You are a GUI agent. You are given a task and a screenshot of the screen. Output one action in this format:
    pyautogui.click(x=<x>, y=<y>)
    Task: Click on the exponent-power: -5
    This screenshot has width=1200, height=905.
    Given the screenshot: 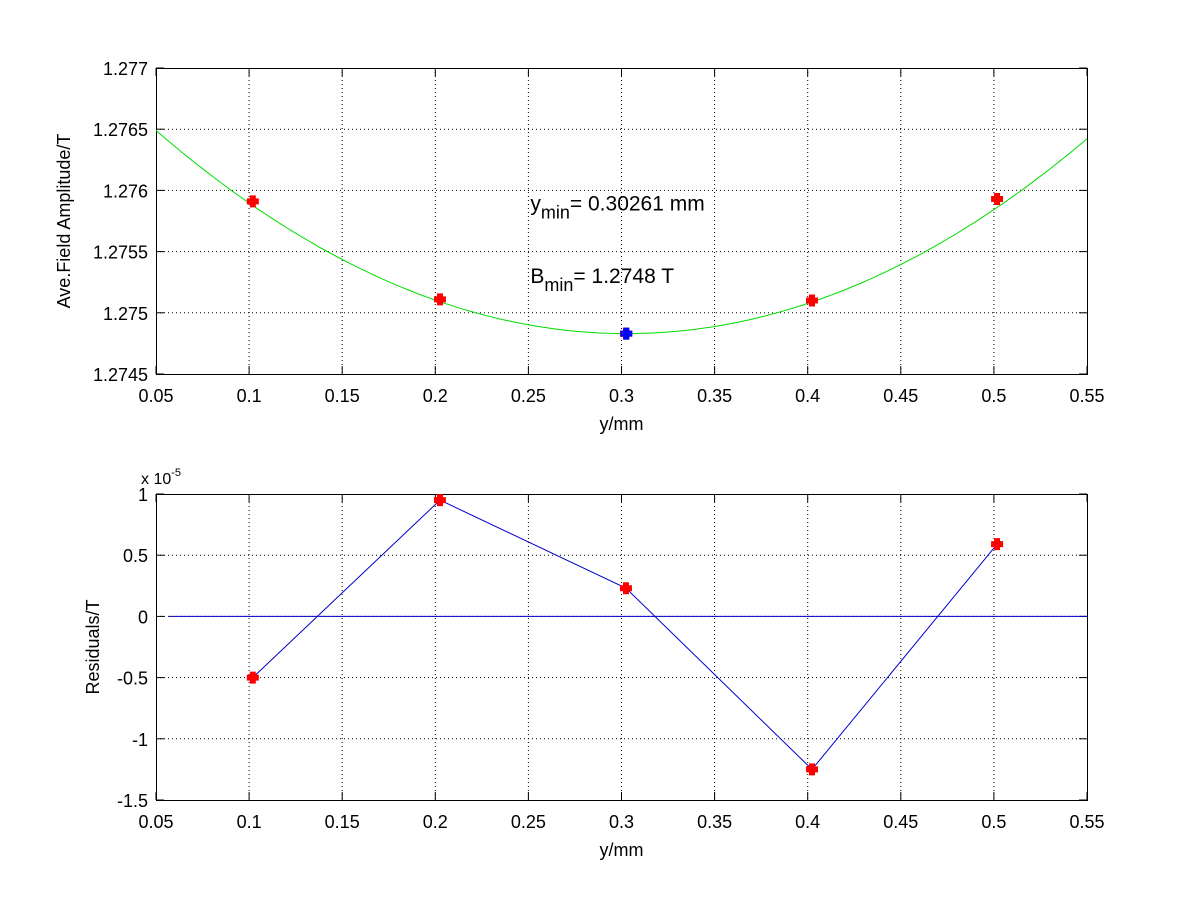 What is the action you would take?
    pyautogui.click(x=176, y=473)
    